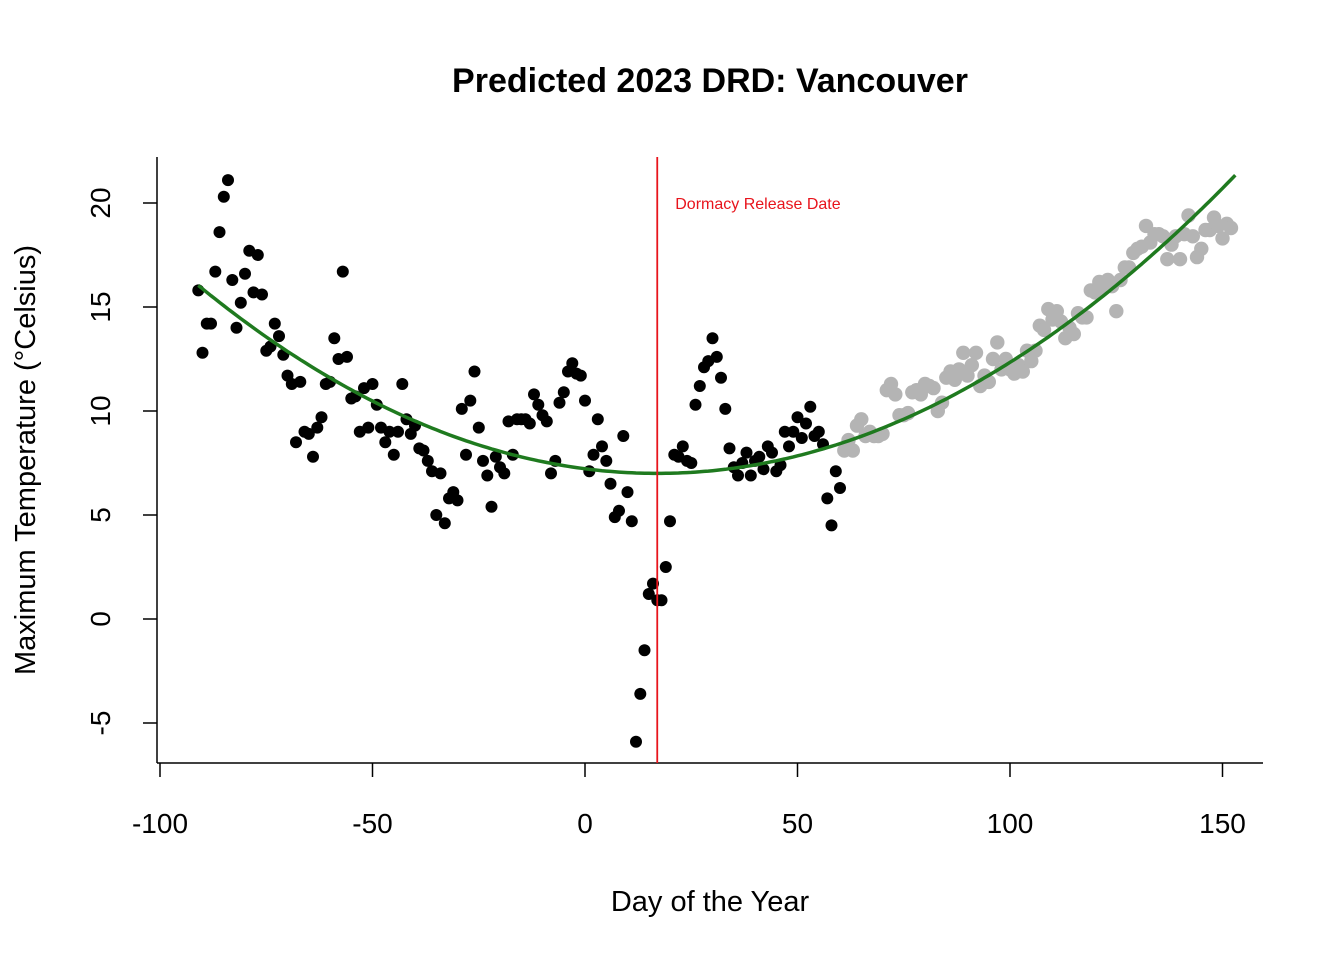  I want to click on x-tick-label: -50, so click(372, 823).